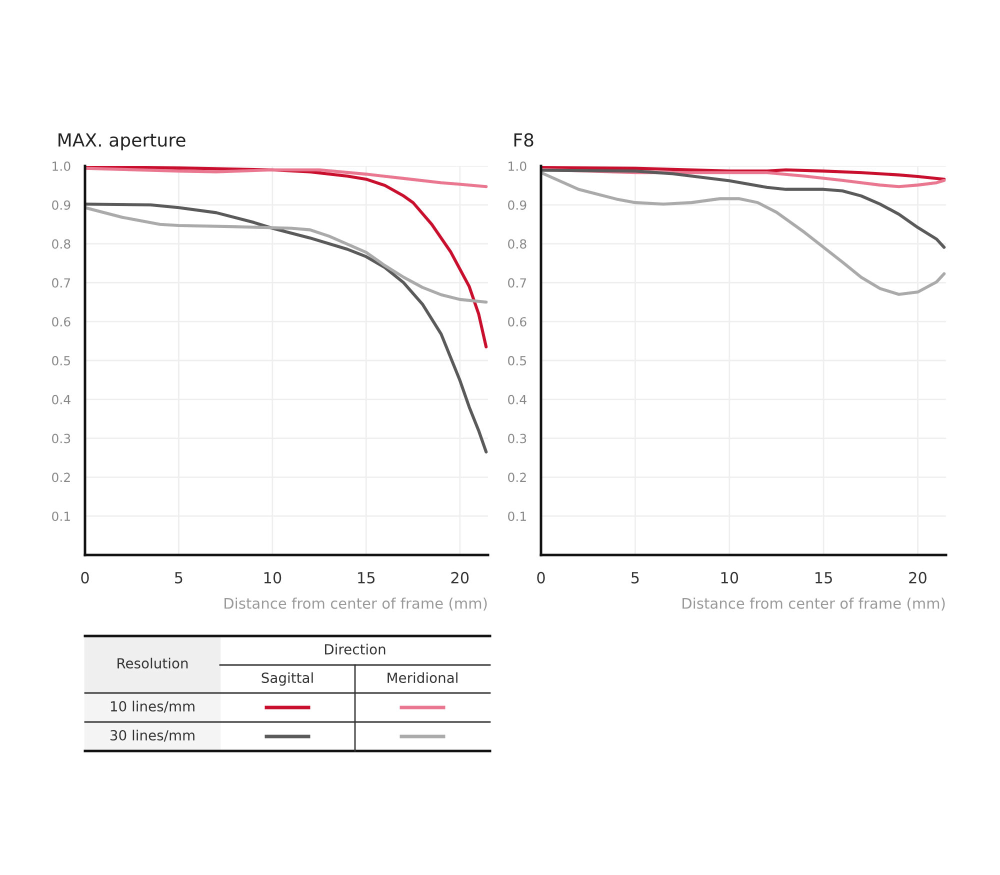  I want to click on text: Direction, so click(355, 649).